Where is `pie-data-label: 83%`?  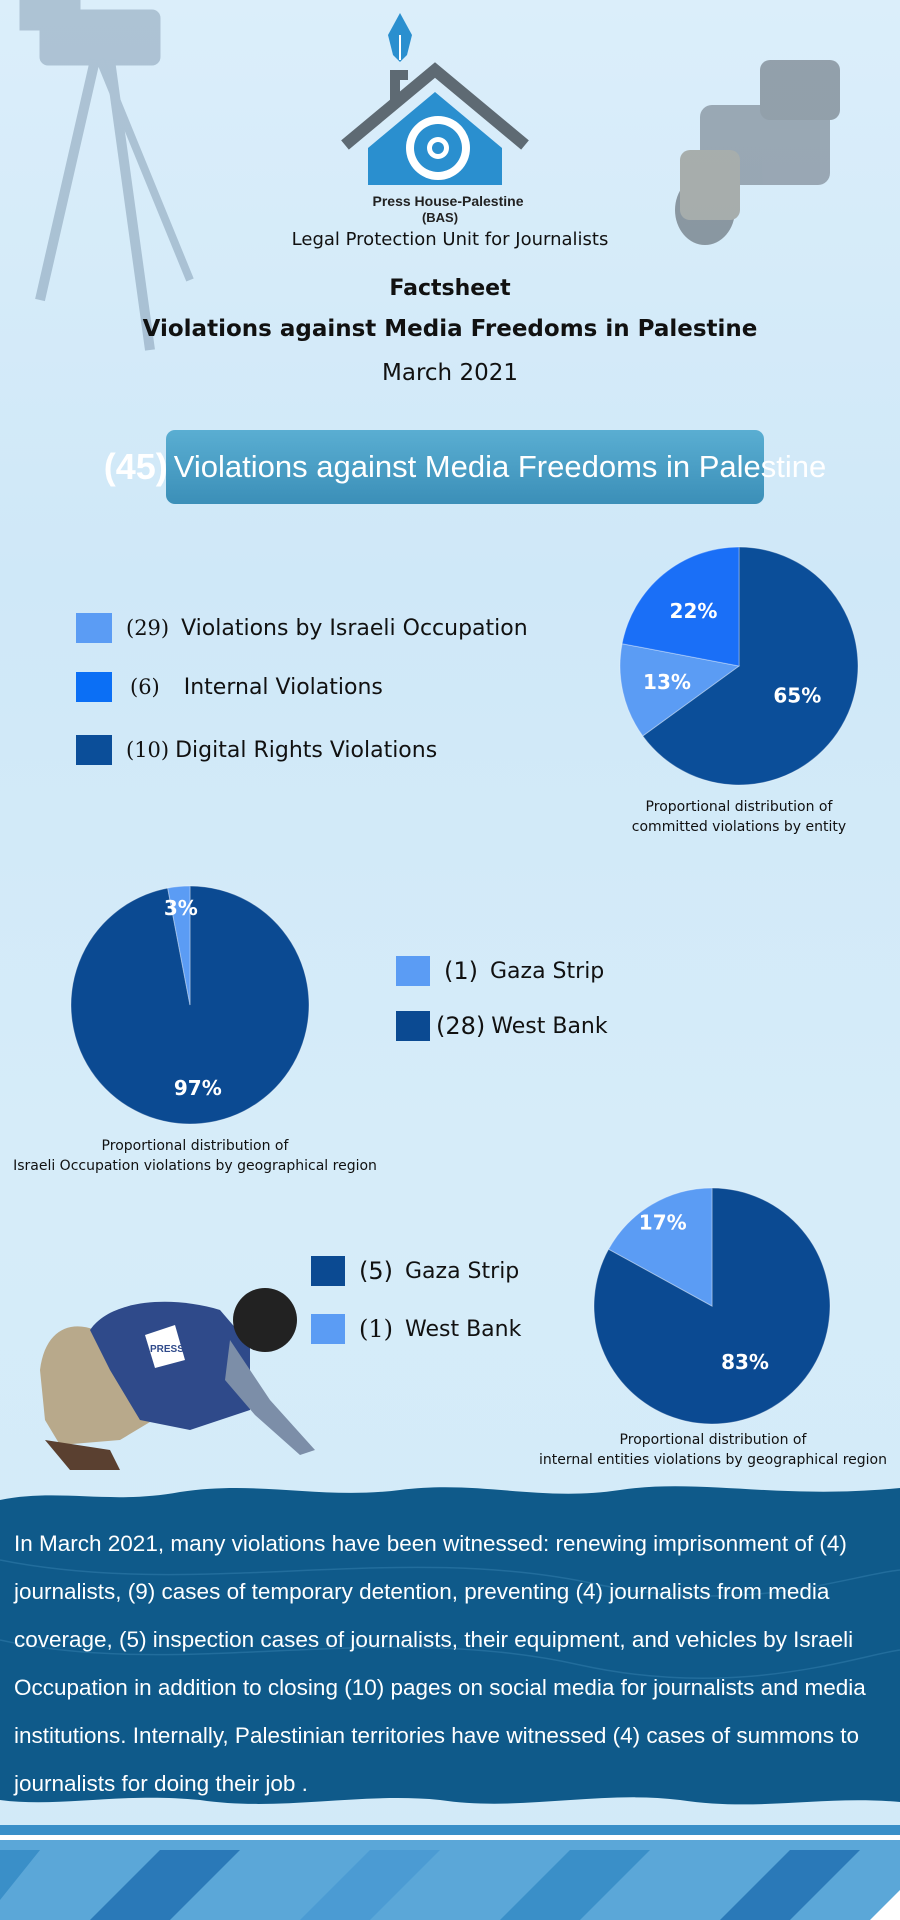
pie-data-label: 83% is located at coordinates (745, 1362).